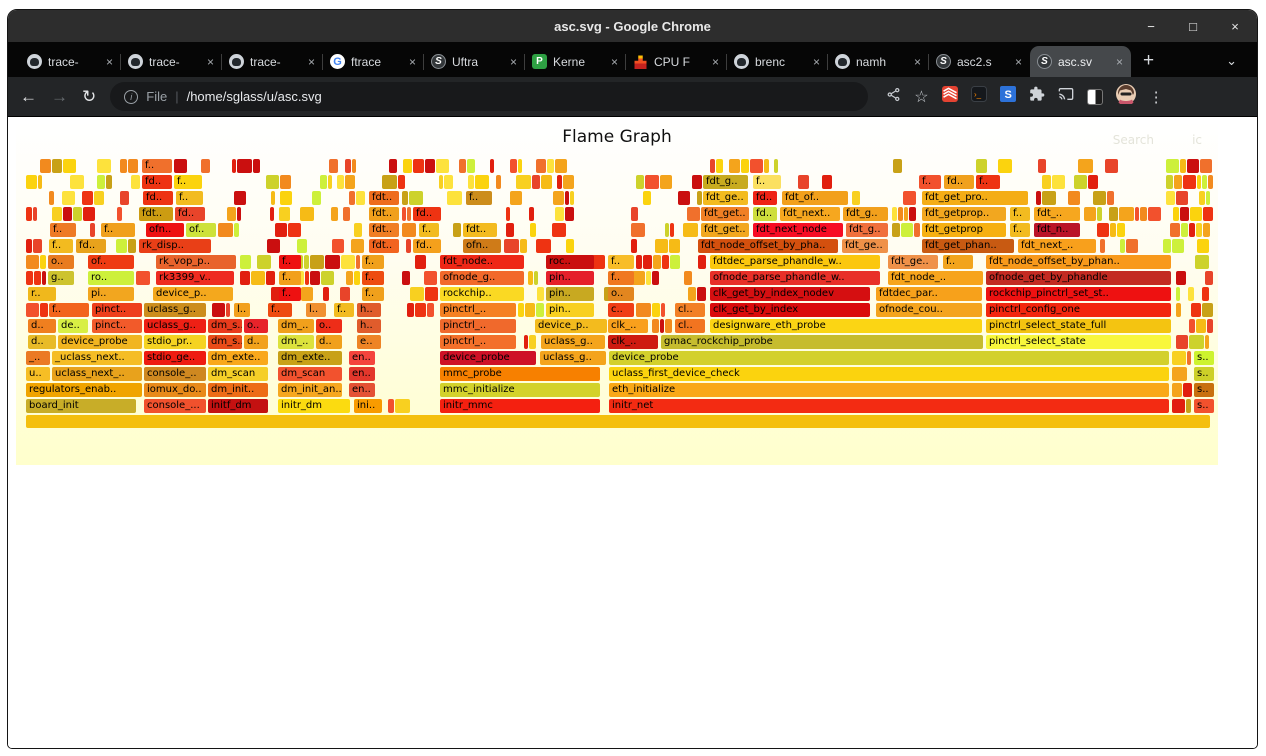 The image size is (1266, 756). I want to click on new-tab-button: +, so click(1149, 60).